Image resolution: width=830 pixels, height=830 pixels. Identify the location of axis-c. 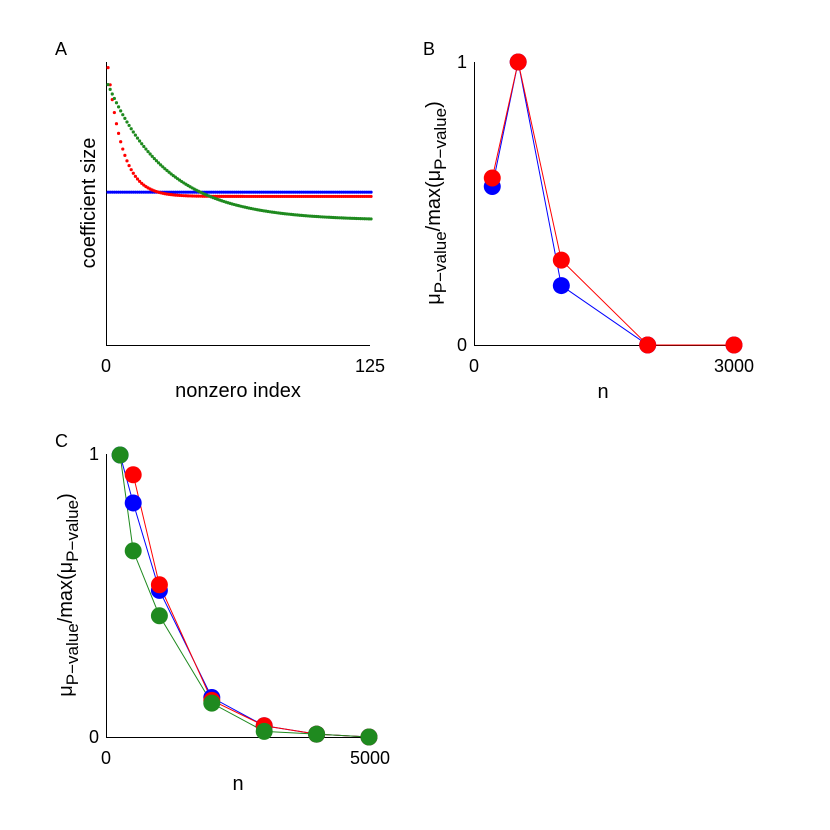
(238, 596).